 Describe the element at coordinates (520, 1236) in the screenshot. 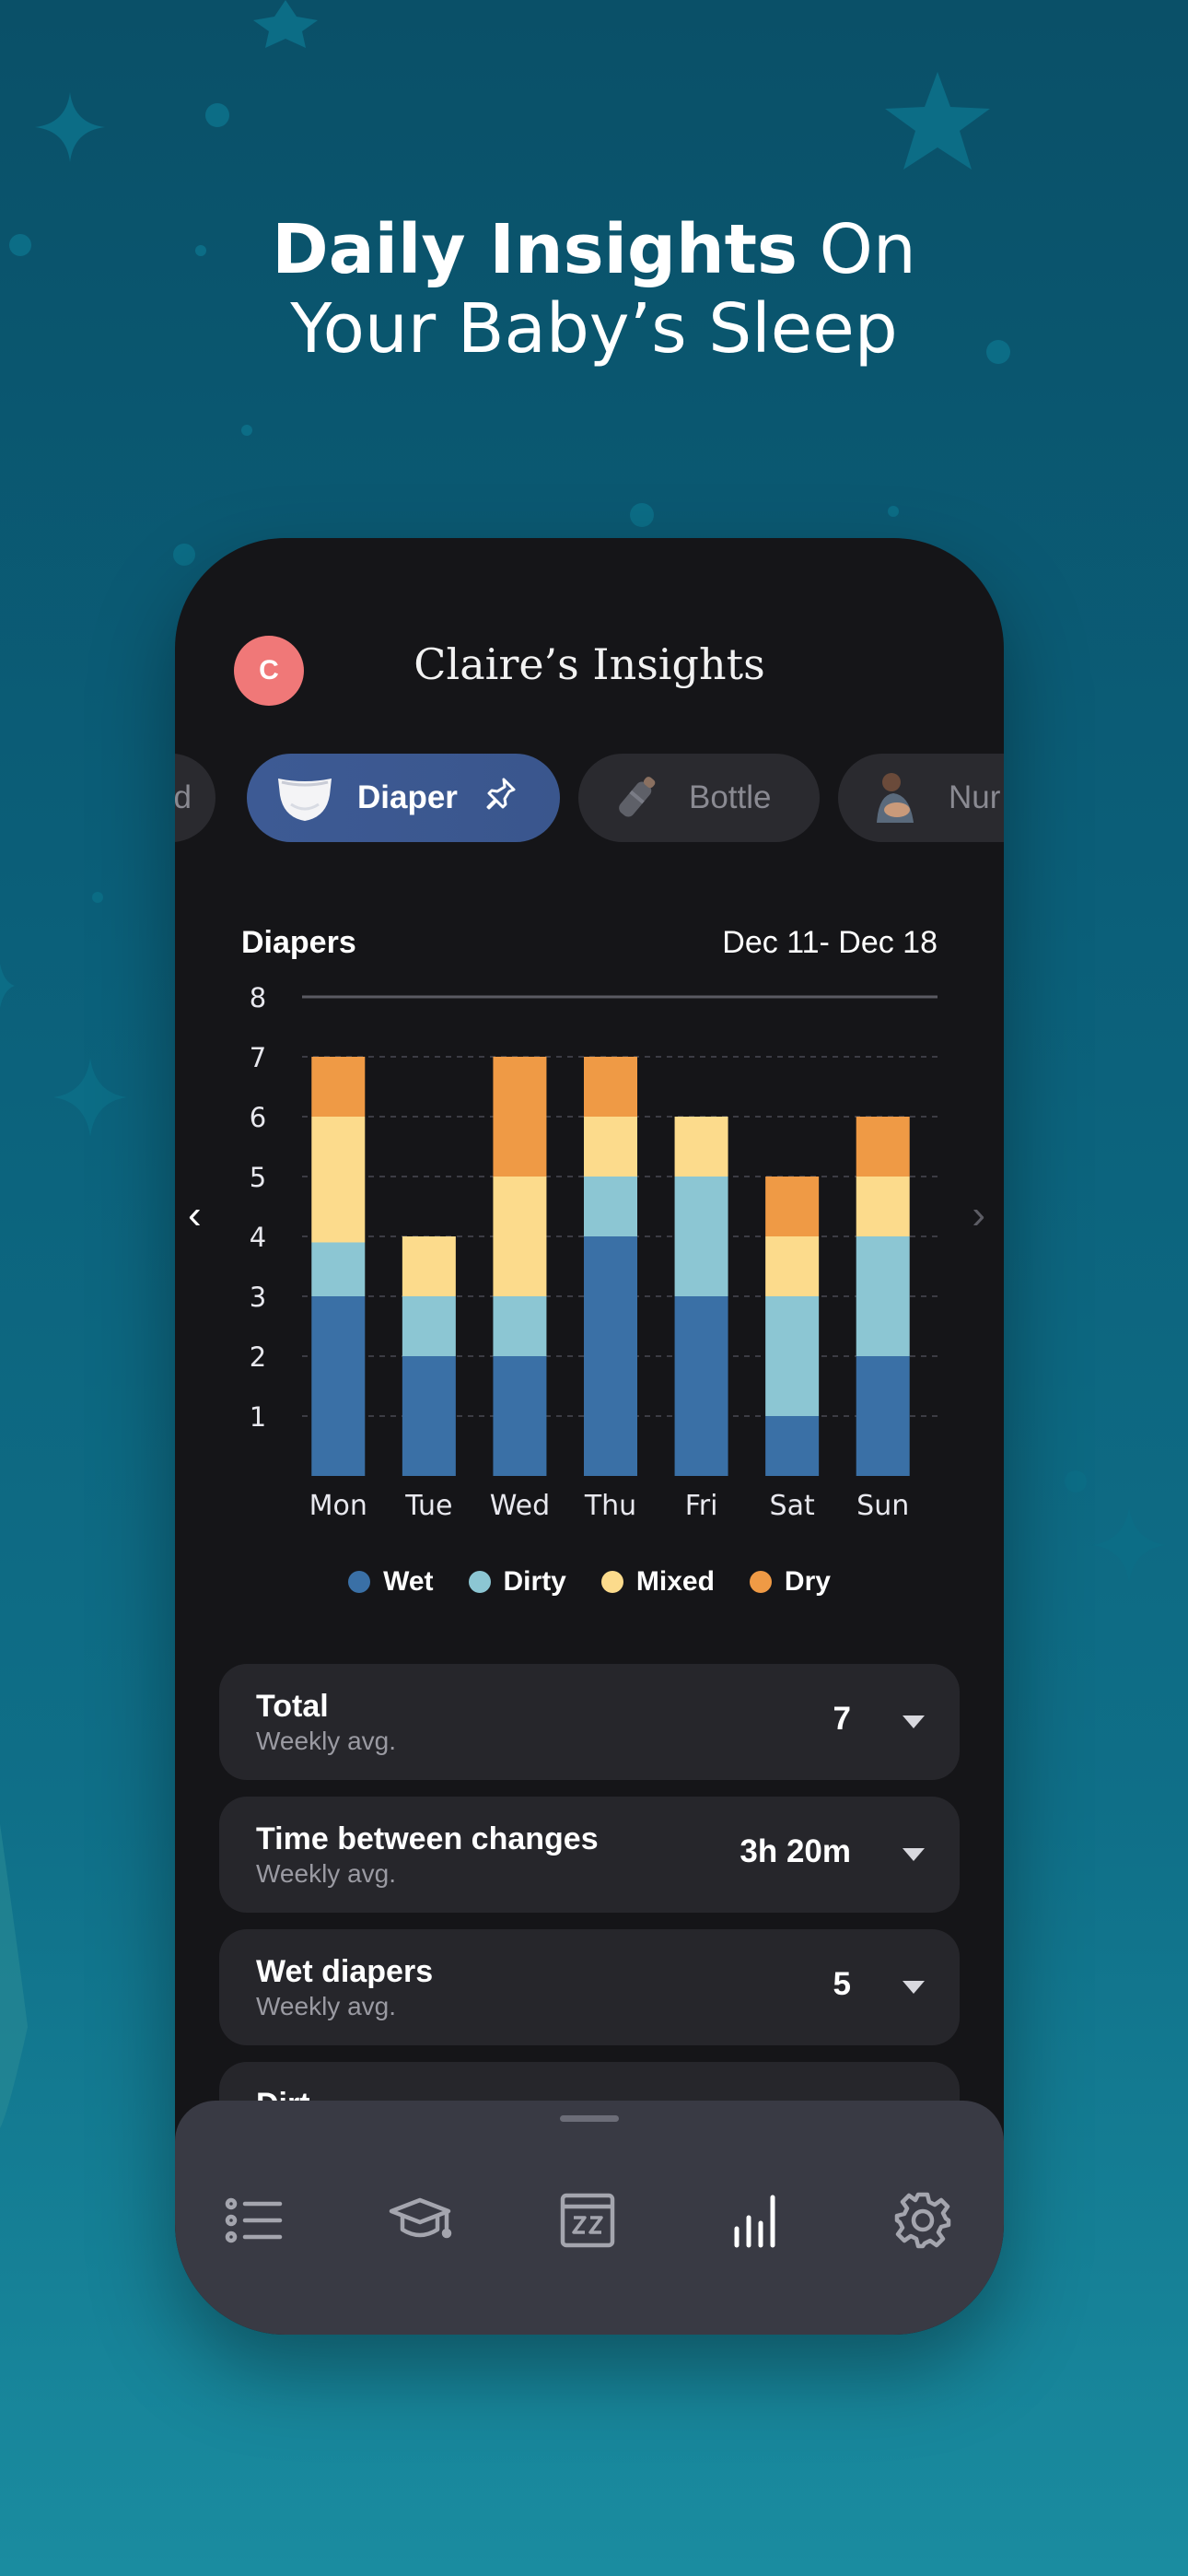

I see `bar-mixed-wed` at that location.